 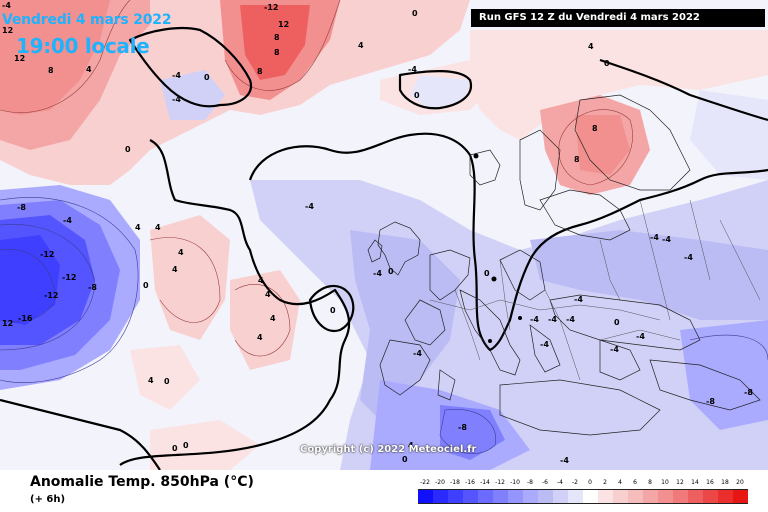 I want to click on label-svalbard: 0, so click(x=607, y=63).